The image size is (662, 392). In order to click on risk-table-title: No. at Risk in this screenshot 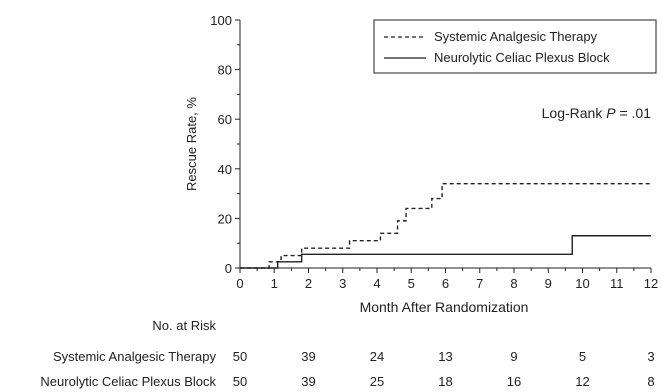, I will do `click(184, 325)`.